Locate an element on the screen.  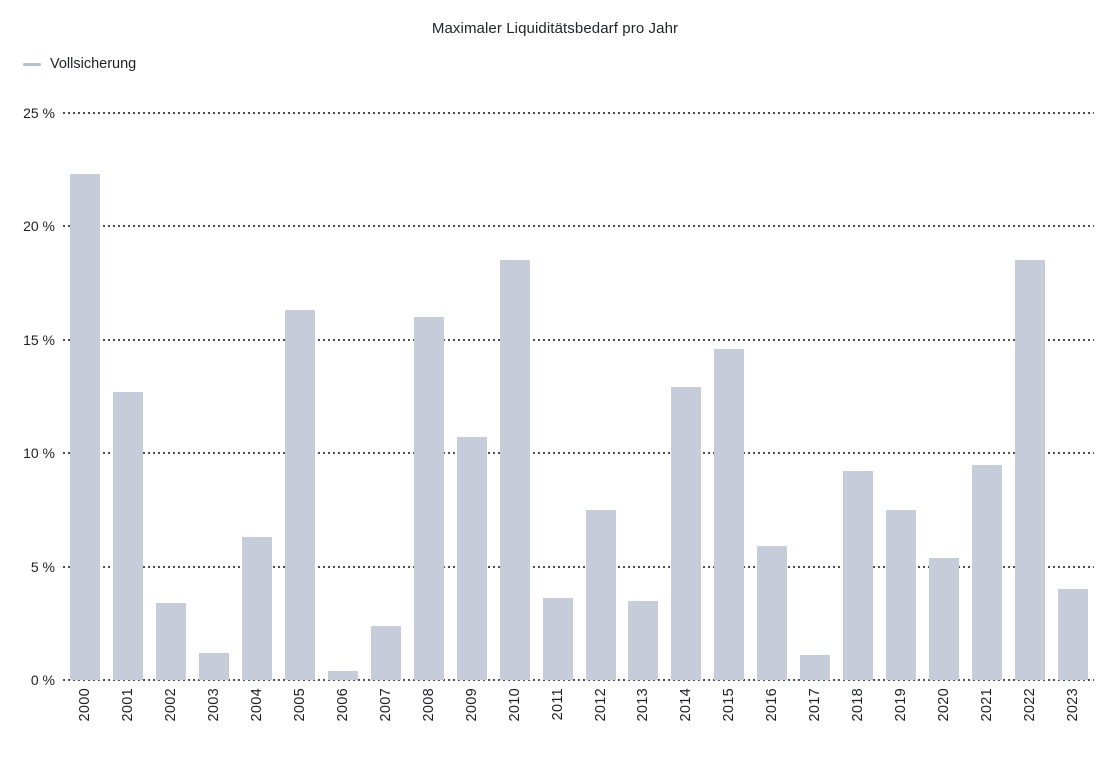
bar-slot: 2007 is located at coordinates (385, 417).